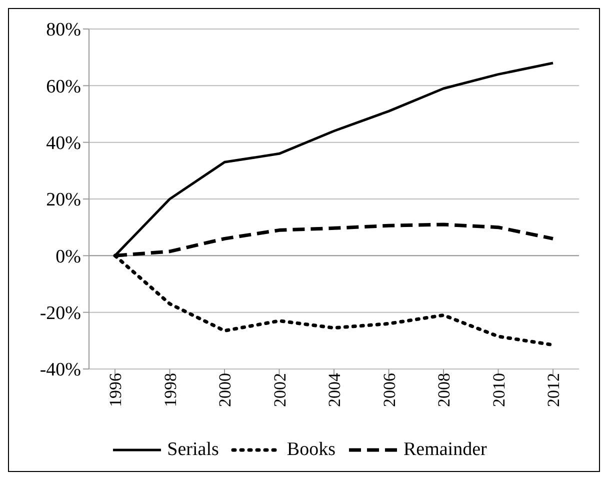 The width and height of the screenshot is (608, 480). I want to click on y-tick-label: 20%, so click(64, 200).